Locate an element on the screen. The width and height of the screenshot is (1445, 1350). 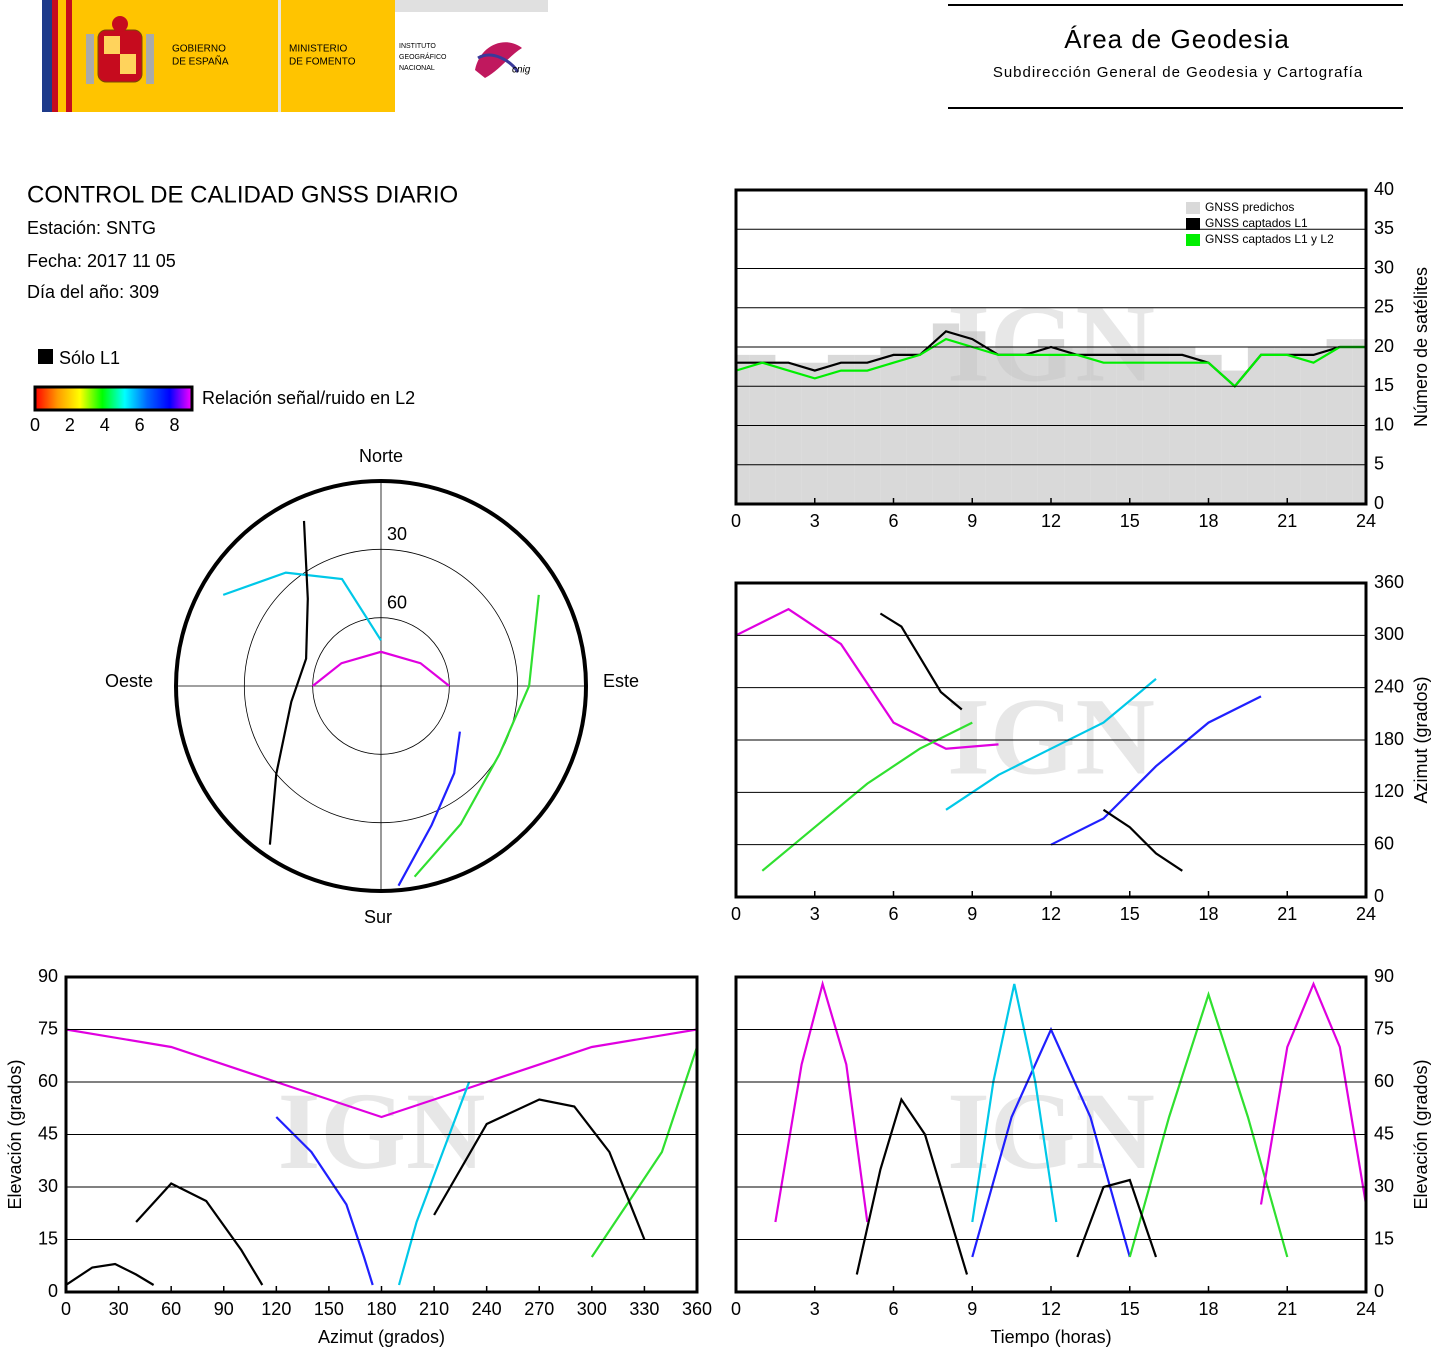
elevation-ring is located at coordinates (381, 686).